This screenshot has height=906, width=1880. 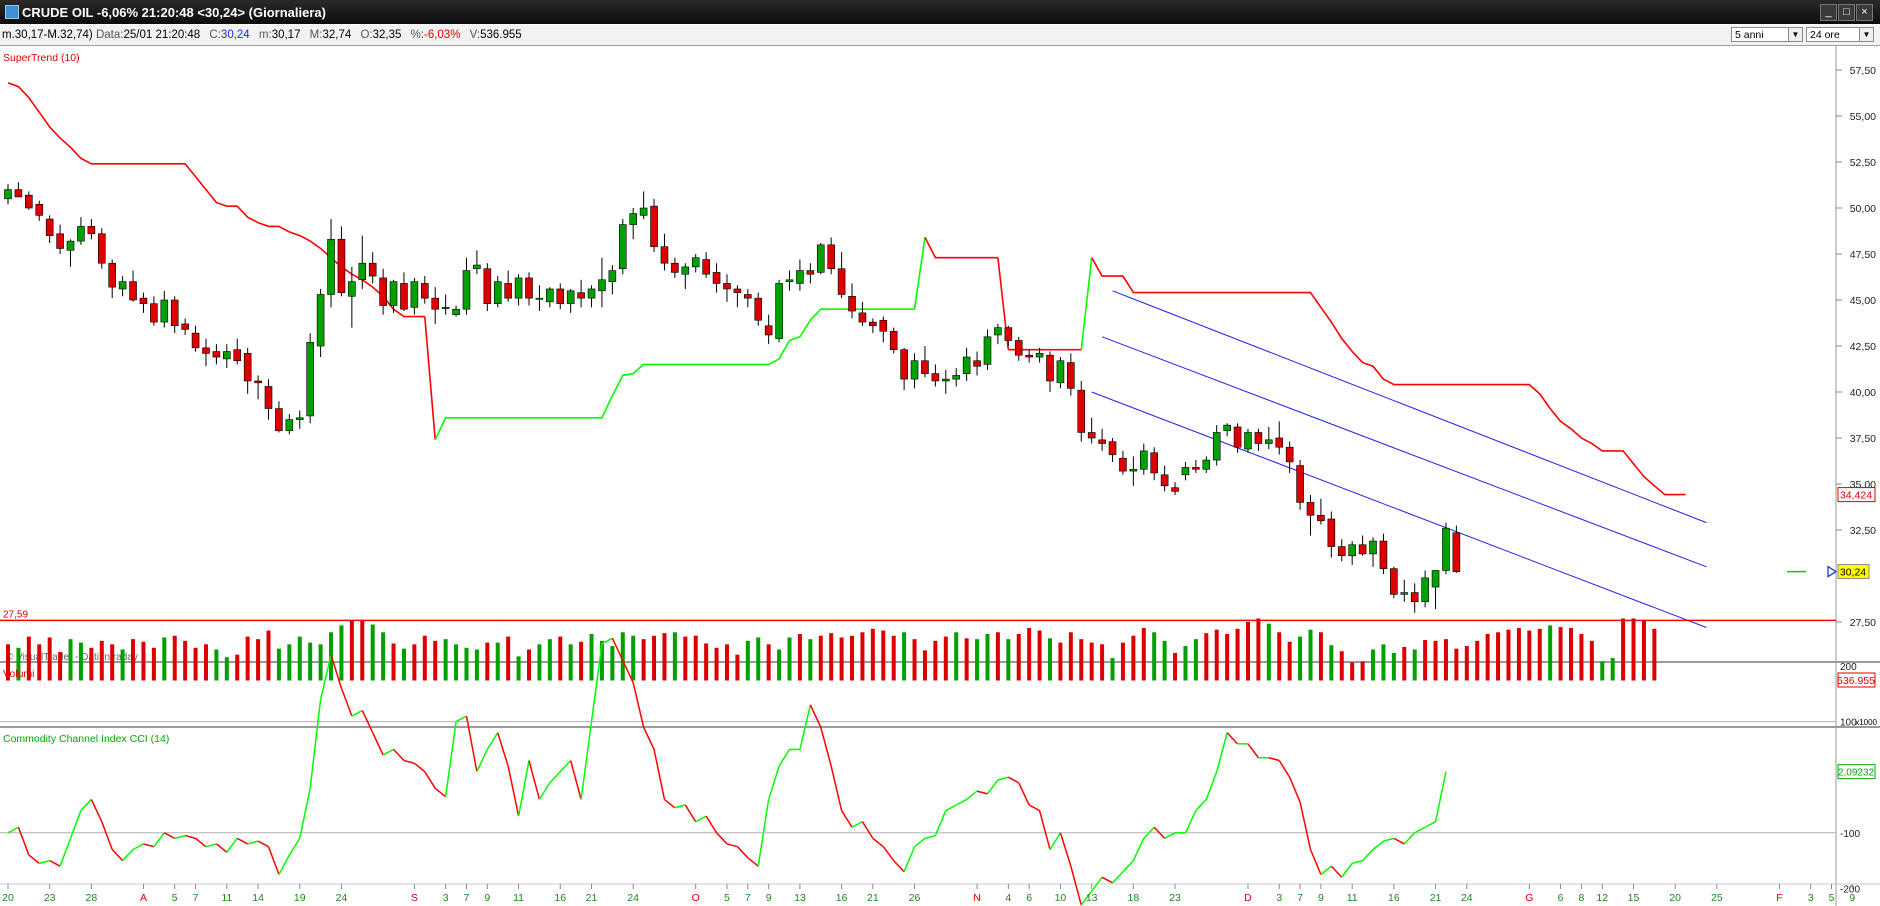 I want to click on last-price-arrow-icon, so click(x=1832, y=571).